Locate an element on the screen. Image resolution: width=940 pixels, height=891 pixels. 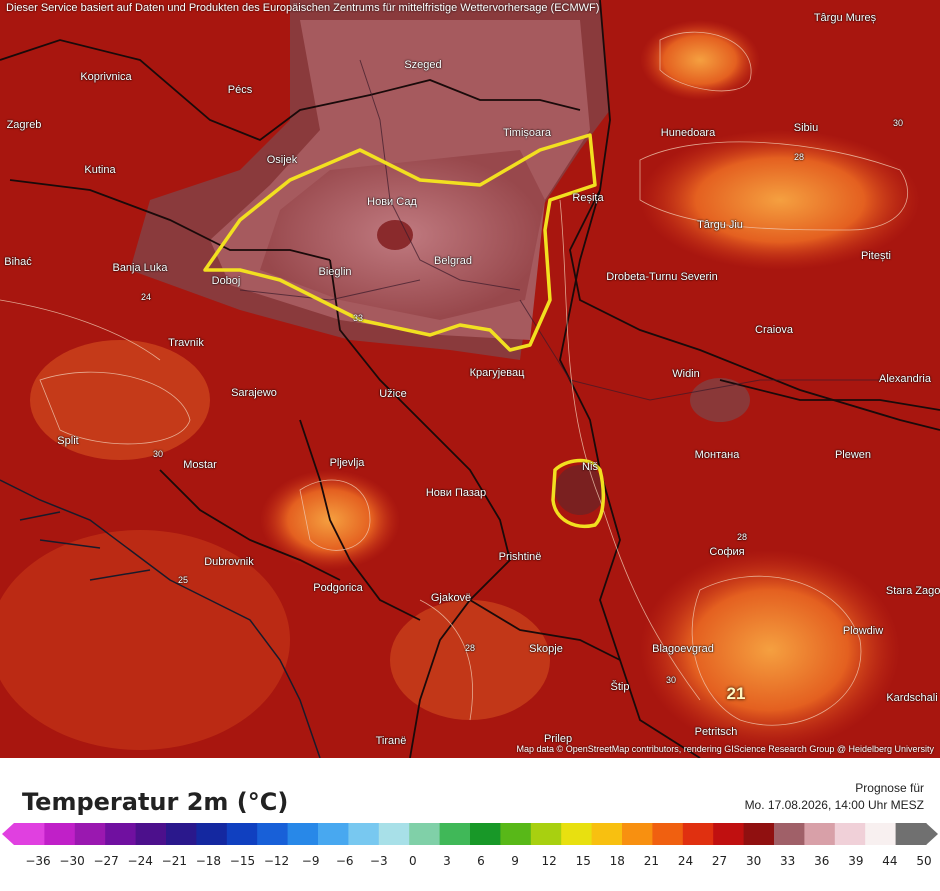
prognose-date: Mo. 17.08.2026, 14:00 Uhr MESZ is located at coordinates (834, 805).